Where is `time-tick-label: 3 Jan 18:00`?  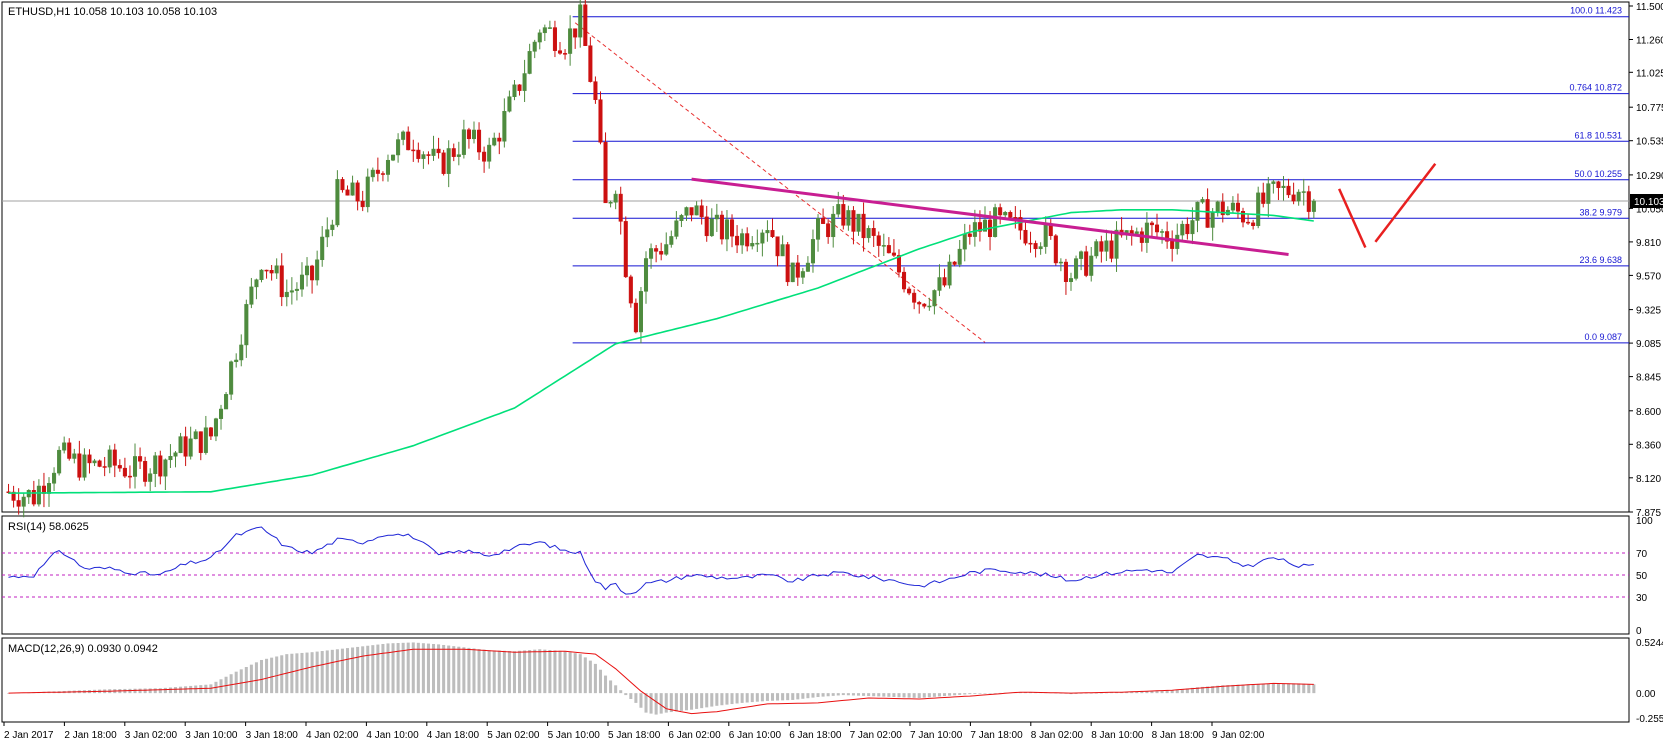 time-tick-label: 3 Jan 18:00 is located at coordinates (272, 735).